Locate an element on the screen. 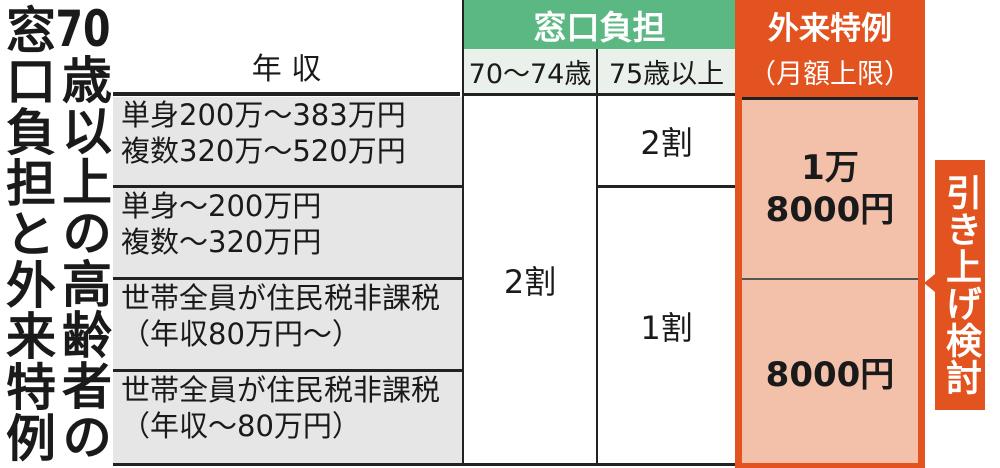  copay-70-74-cell: 2割 is located at coordinates (530, 281).